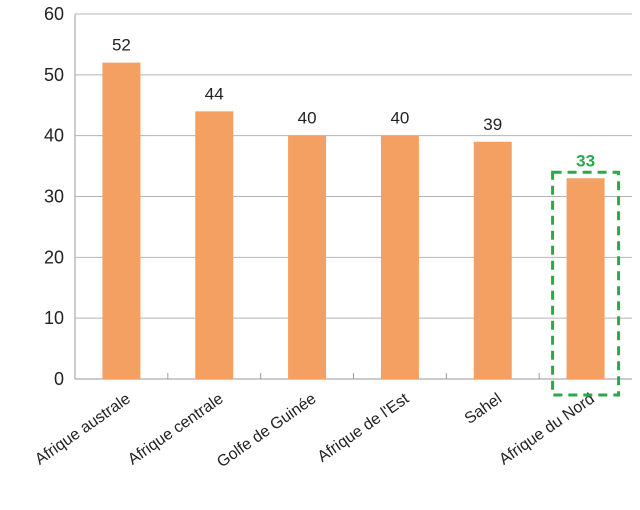  What do you see at coordinates (59, 379) in the screenshot?
I see `y-tick-label: 0` at bounding box center [59, 379].